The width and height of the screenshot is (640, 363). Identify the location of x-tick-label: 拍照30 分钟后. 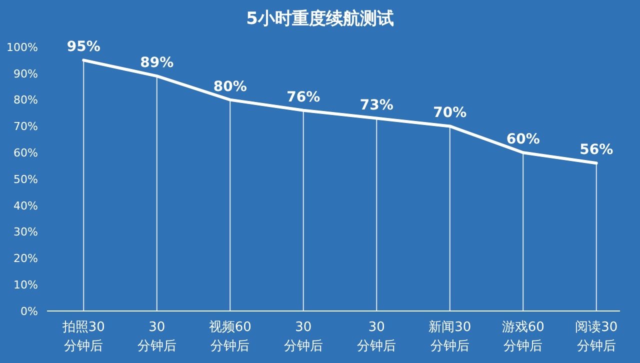
(83, 337).